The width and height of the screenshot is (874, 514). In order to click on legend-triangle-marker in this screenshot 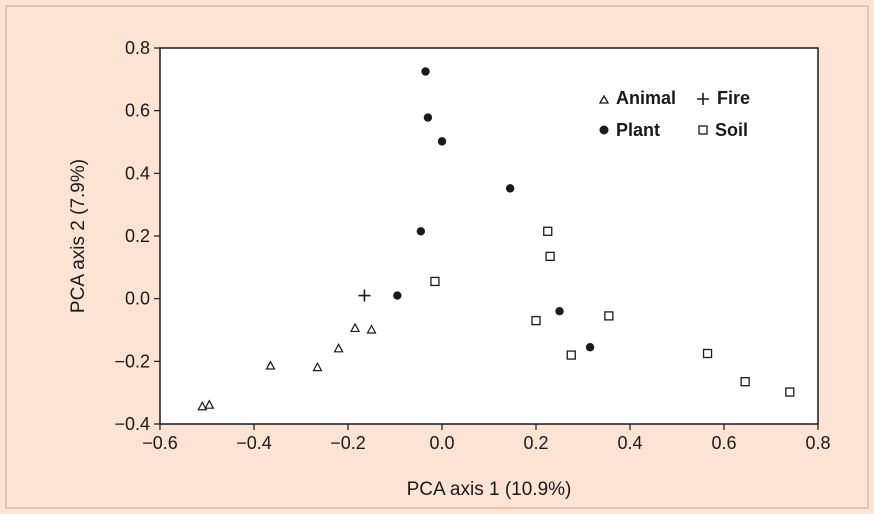, I will do `click(604, 99)`.